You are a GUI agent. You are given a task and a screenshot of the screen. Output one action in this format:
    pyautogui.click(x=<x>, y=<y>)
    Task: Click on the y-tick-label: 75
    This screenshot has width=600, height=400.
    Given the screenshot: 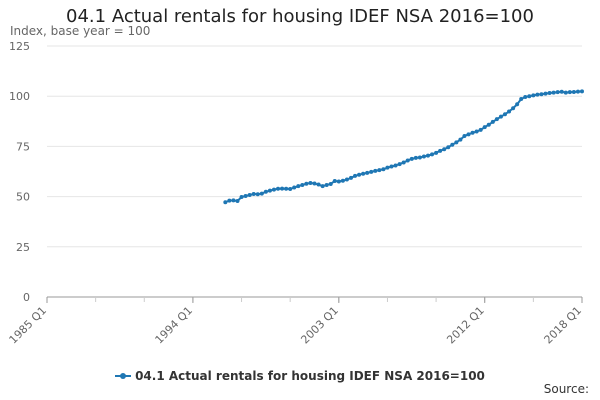 What is the action you would take?
    pyautogui.click(x=23, y=146)
    